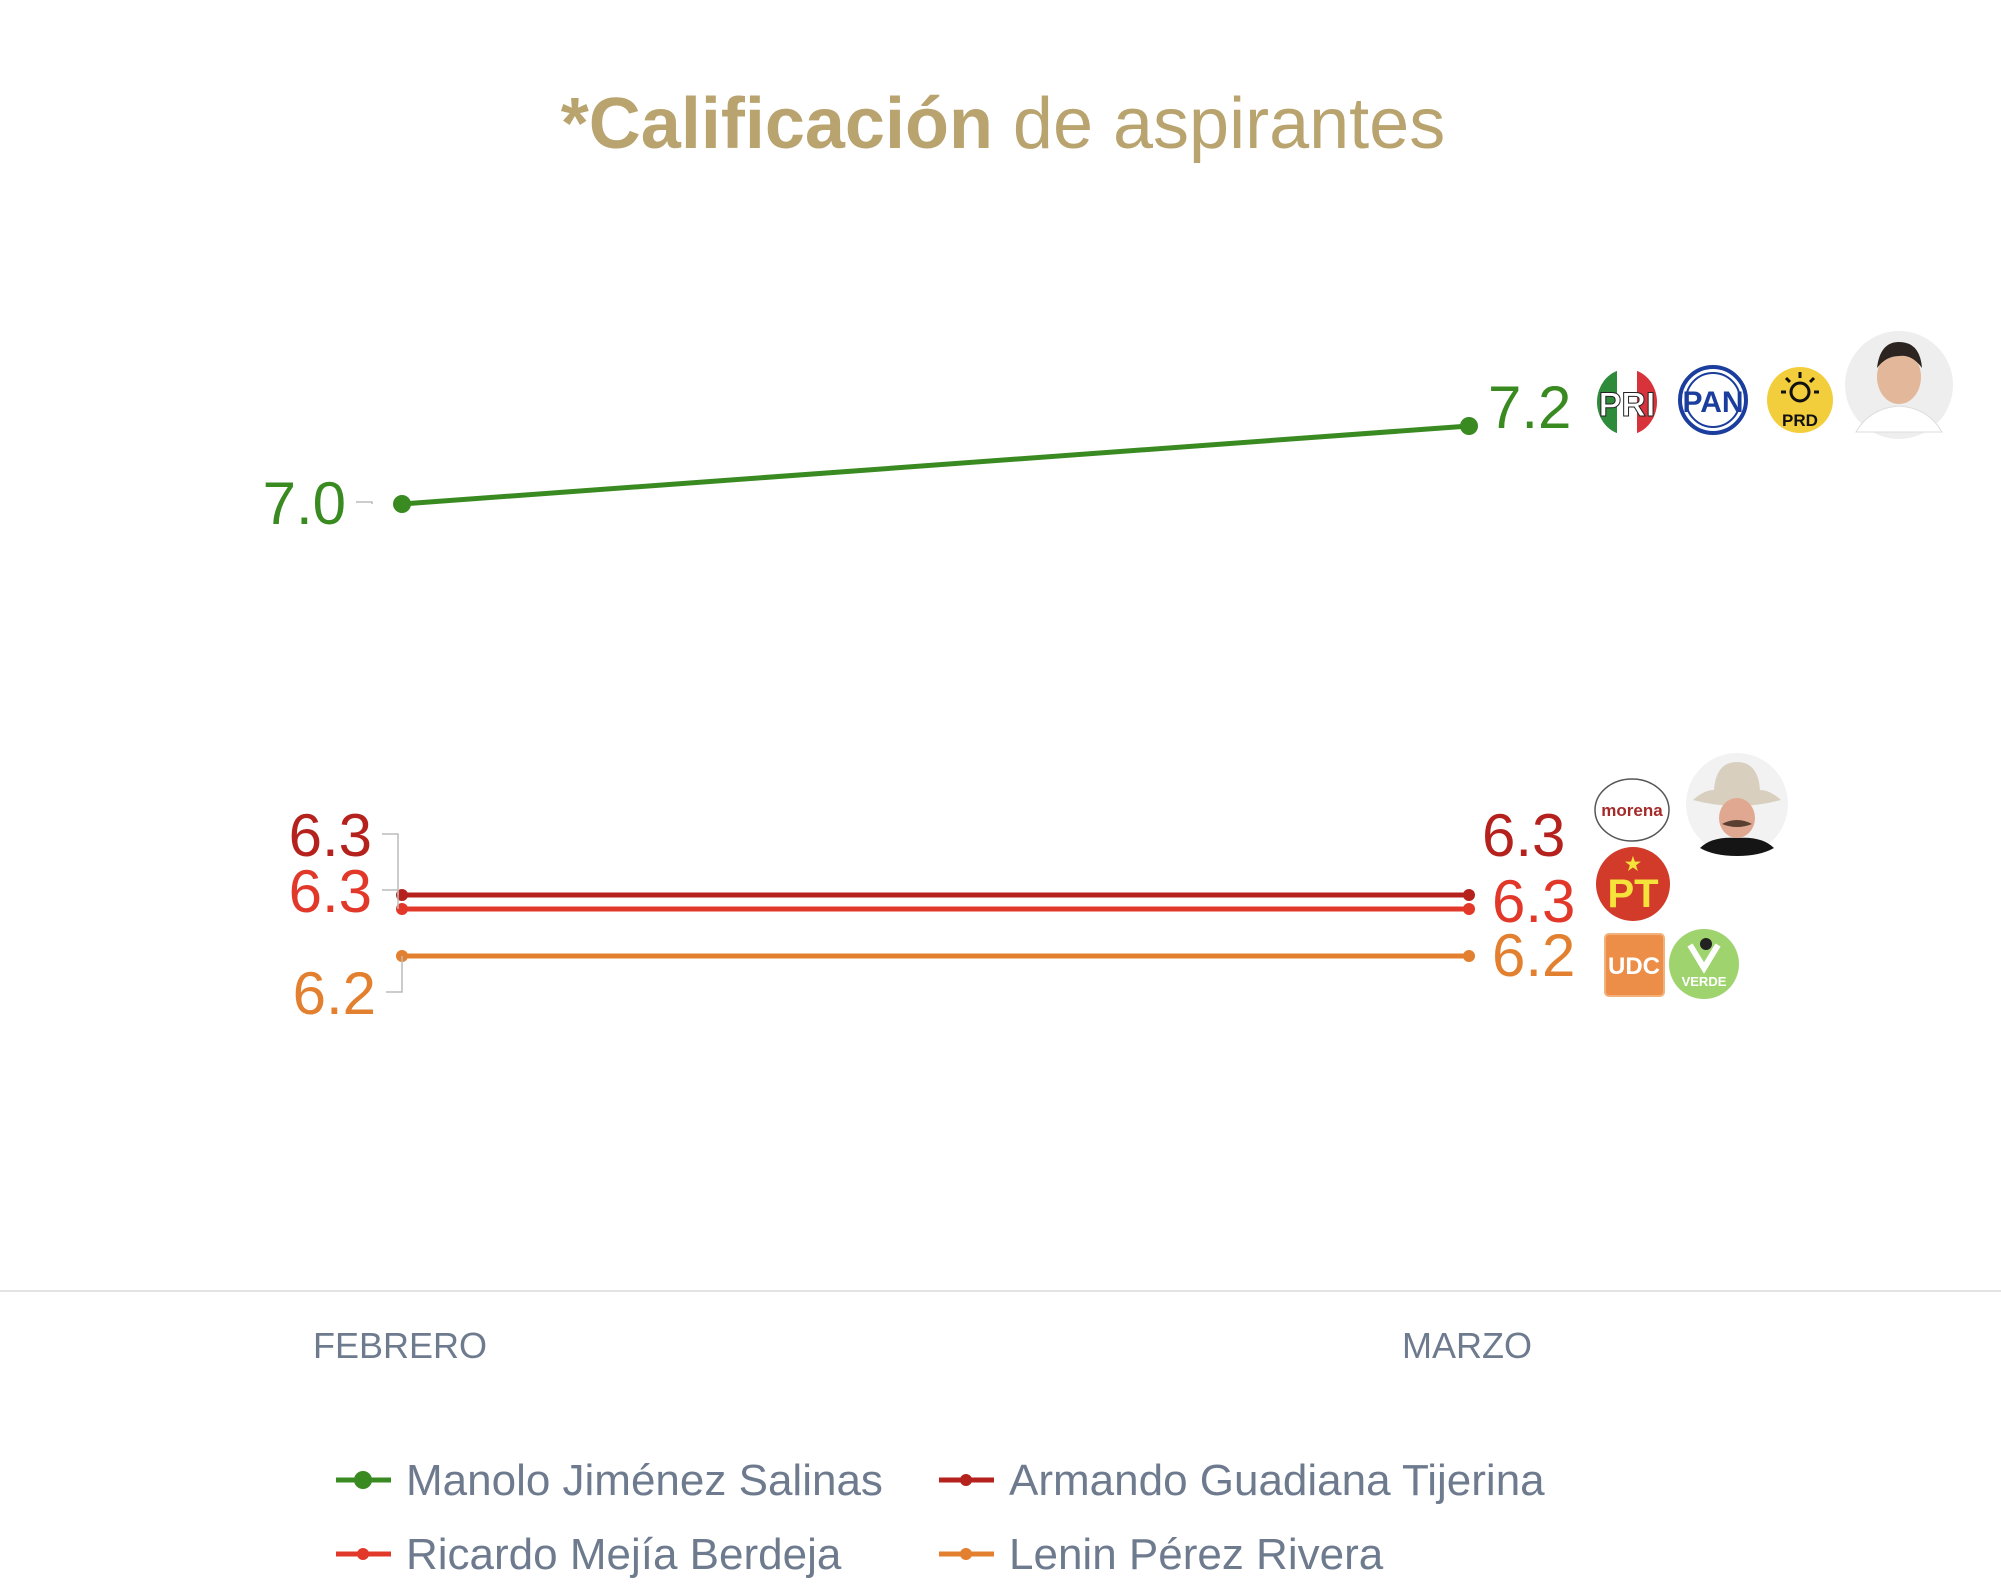  I want to click on verde-logo: VERDE, so click(1704, 964).